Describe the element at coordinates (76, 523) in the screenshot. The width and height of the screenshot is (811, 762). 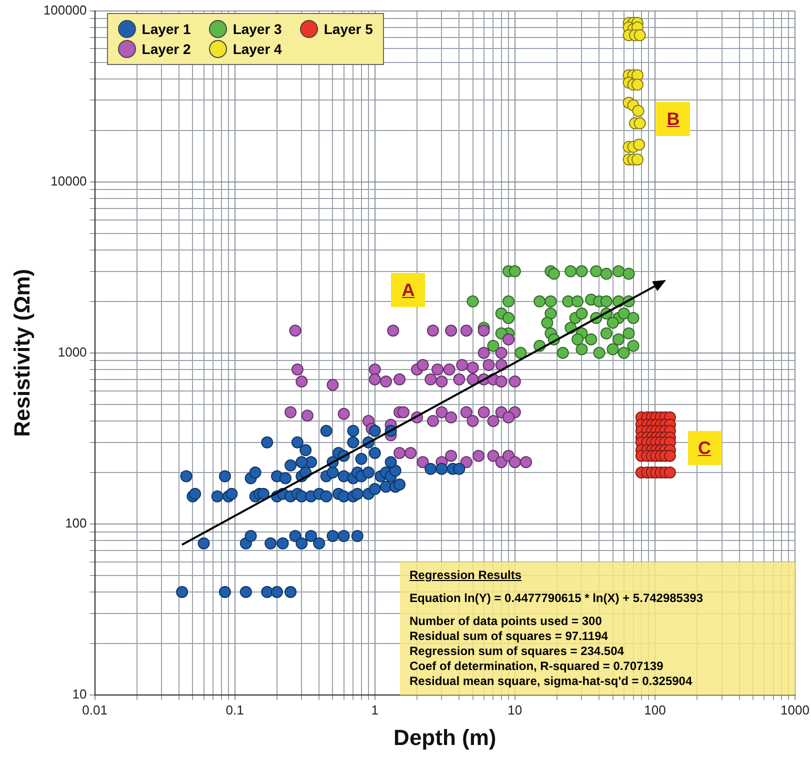
I see `y-tick-label: 100` at that location.